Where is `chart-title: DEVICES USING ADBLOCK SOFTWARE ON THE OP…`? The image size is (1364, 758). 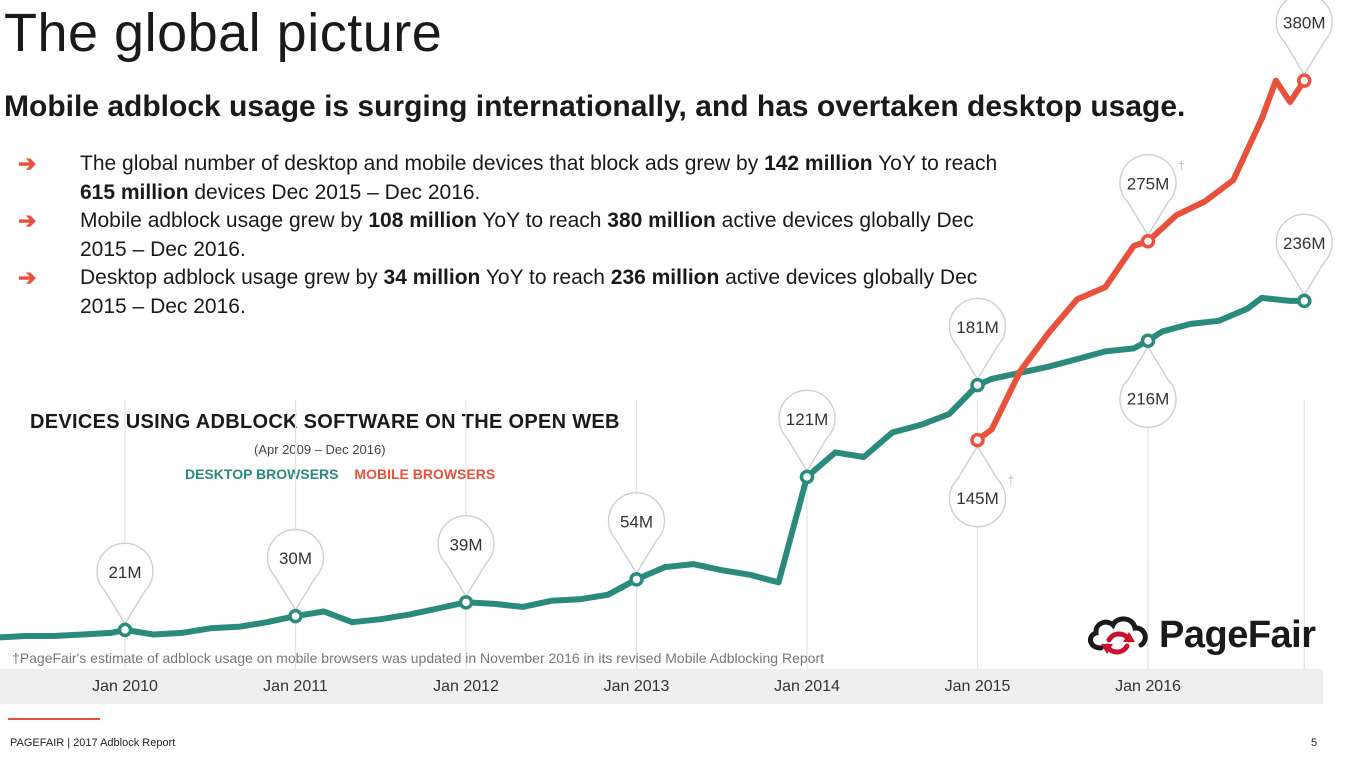 chart-title: DEVICES USING ADBLOCK SOFTWARE ON THE OP… is located at coordinates (325, 422).